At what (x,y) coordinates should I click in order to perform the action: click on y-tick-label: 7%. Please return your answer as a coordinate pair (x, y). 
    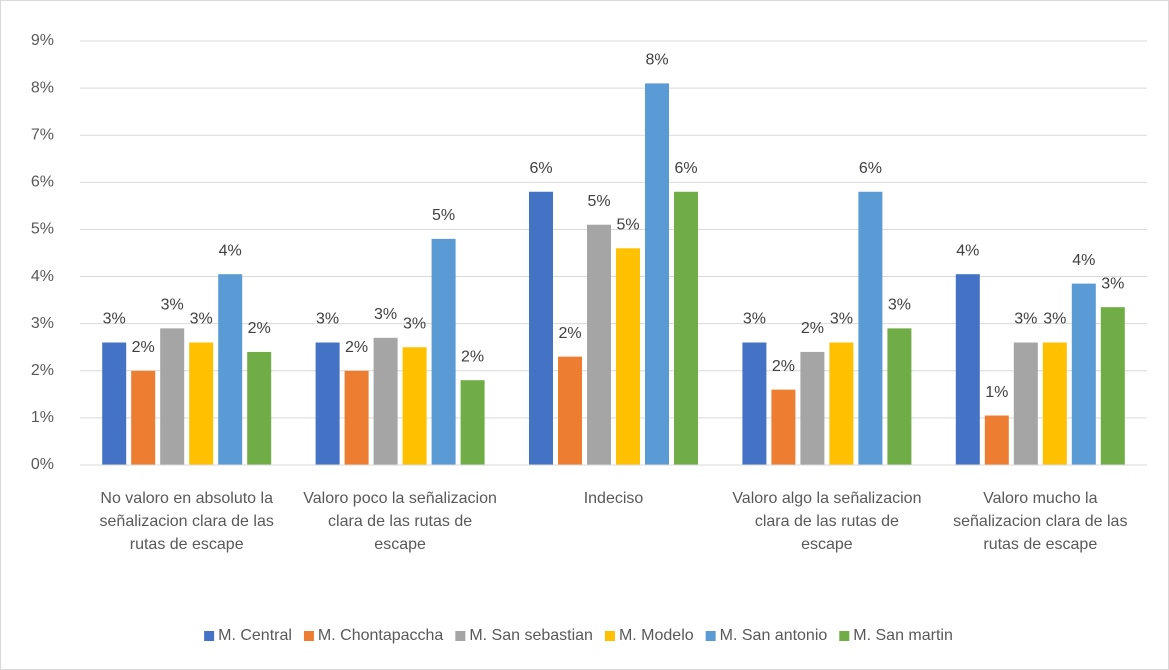
    Looking at the image, I should click on (42, 134).